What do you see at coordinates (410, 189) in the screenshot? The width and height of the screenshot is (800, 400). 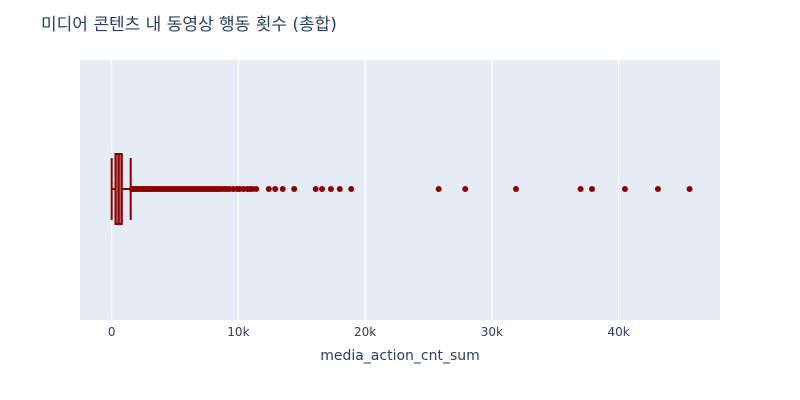 I see `outlier-points` at bounding box center [410, 189].